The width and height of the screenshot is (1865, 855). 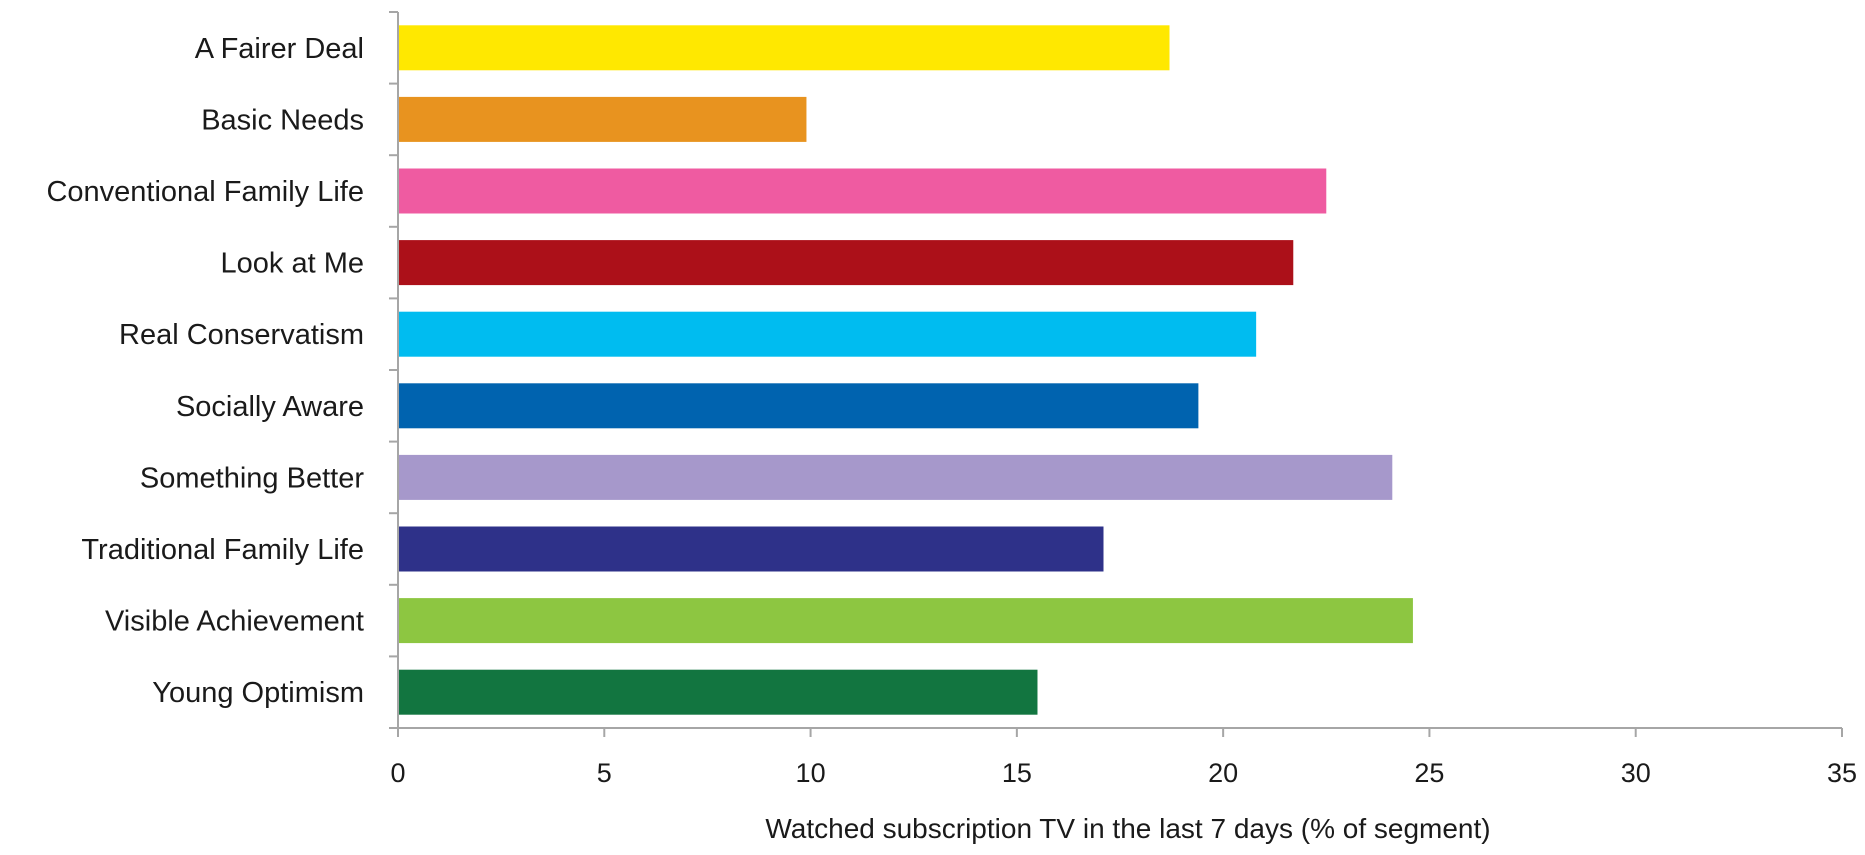 I want to click on category-label: Something Better, so click(x=252, y=478).